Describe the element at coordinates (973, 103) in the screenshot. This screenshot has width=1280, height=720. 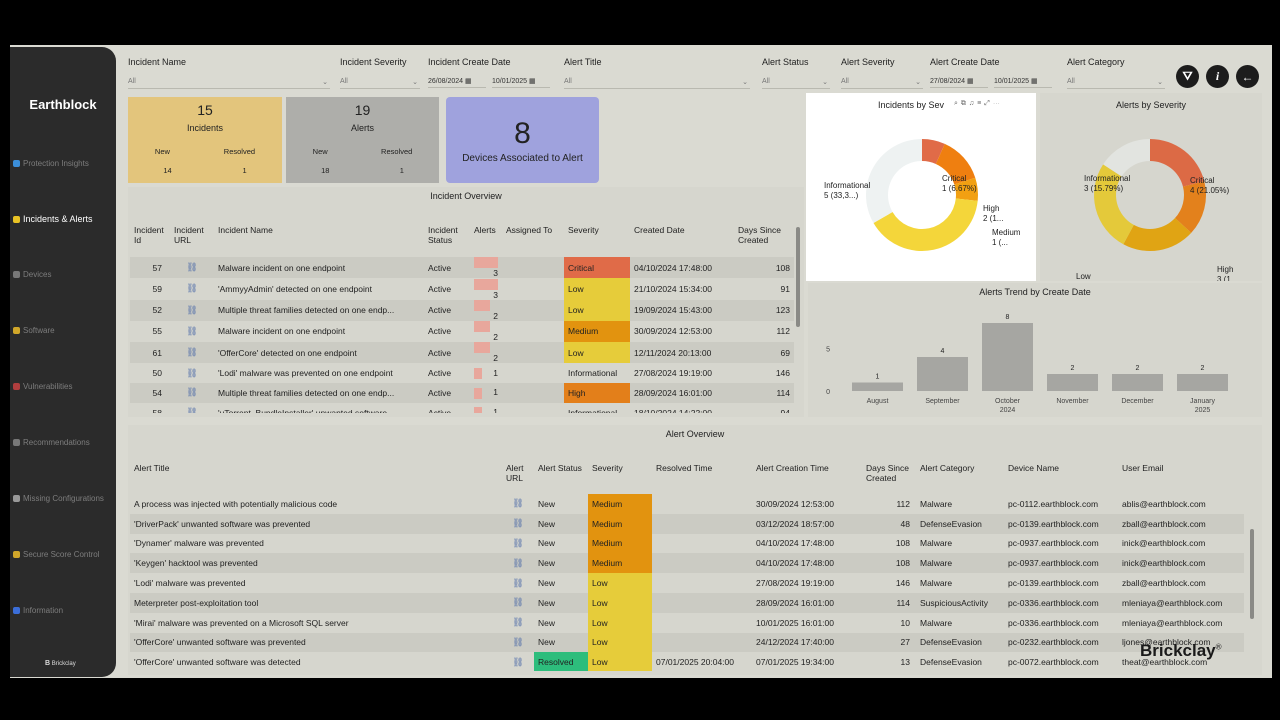
I see `bell-icon: ♫` at that location.